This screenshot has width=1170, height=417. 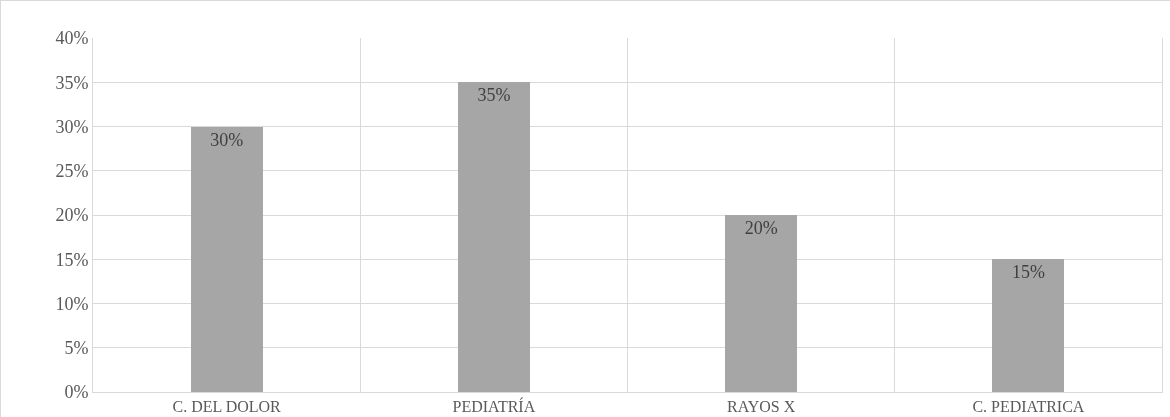 I want to click on y-tick-label: 5%, so click(x=76, y=348).